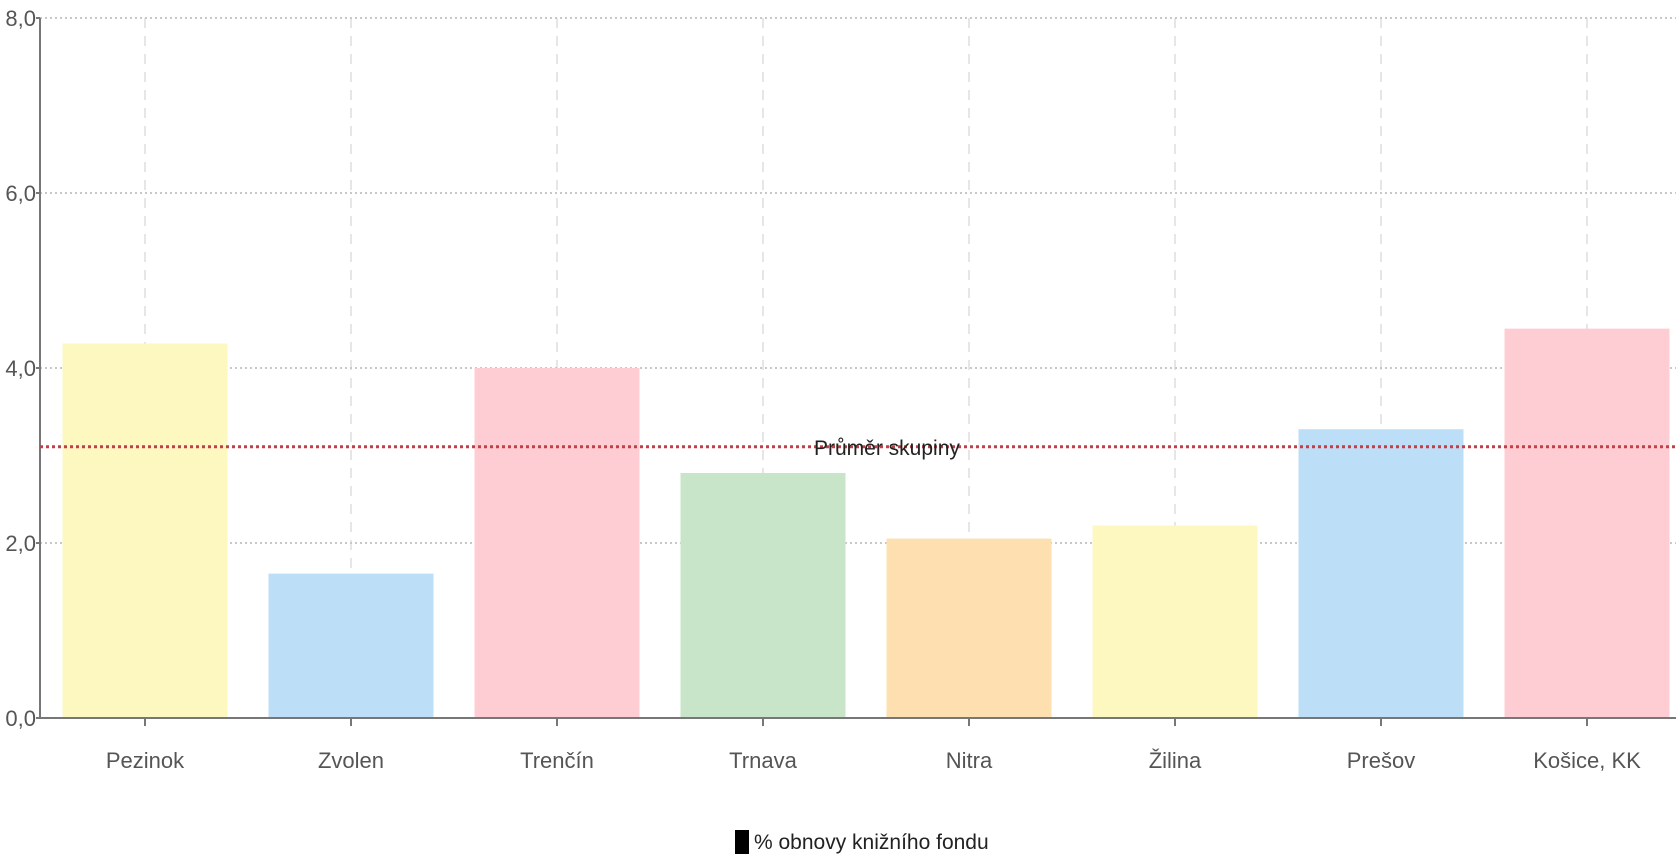  I want to click on x-tick-label: Trnava, so click(763, 760).